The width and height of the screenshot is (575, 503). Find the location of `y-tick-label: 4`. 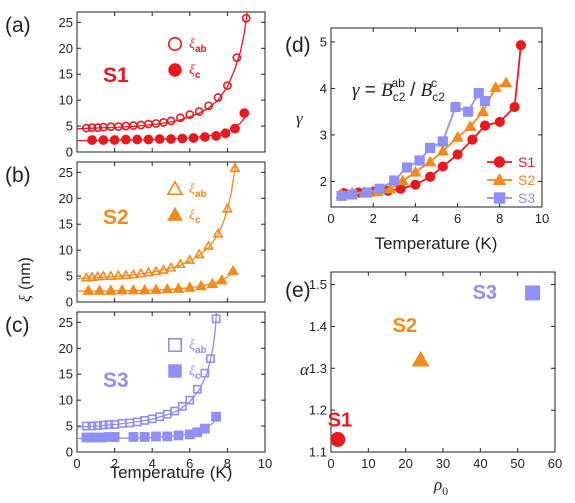

y-tick-label: 4 is located at coordinates (323, 88).